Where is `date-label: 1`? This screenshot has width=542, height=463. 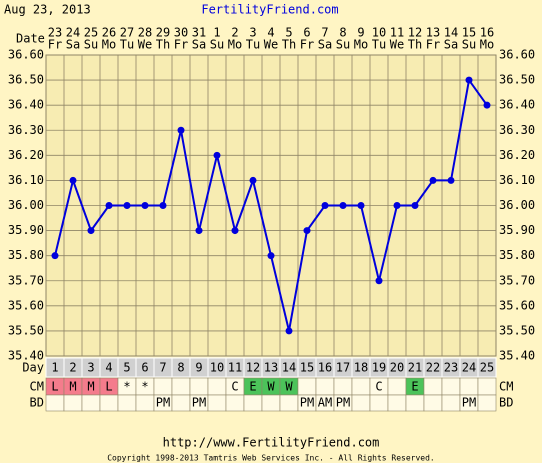 date-label: 1 is located at coordinates (216, 33).